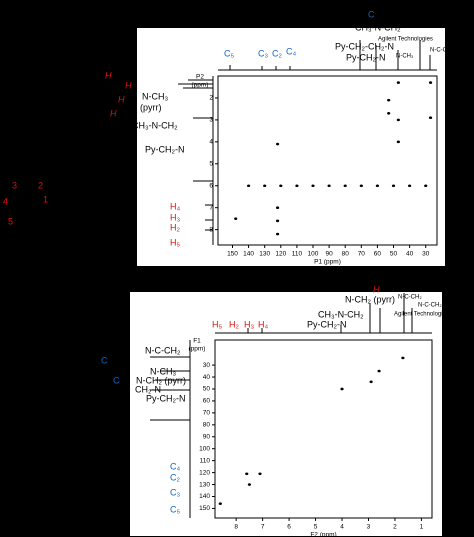  Describe the element at coordinates (313, 254) in the screenshot. I see `x-tick-label: 100` at that location.